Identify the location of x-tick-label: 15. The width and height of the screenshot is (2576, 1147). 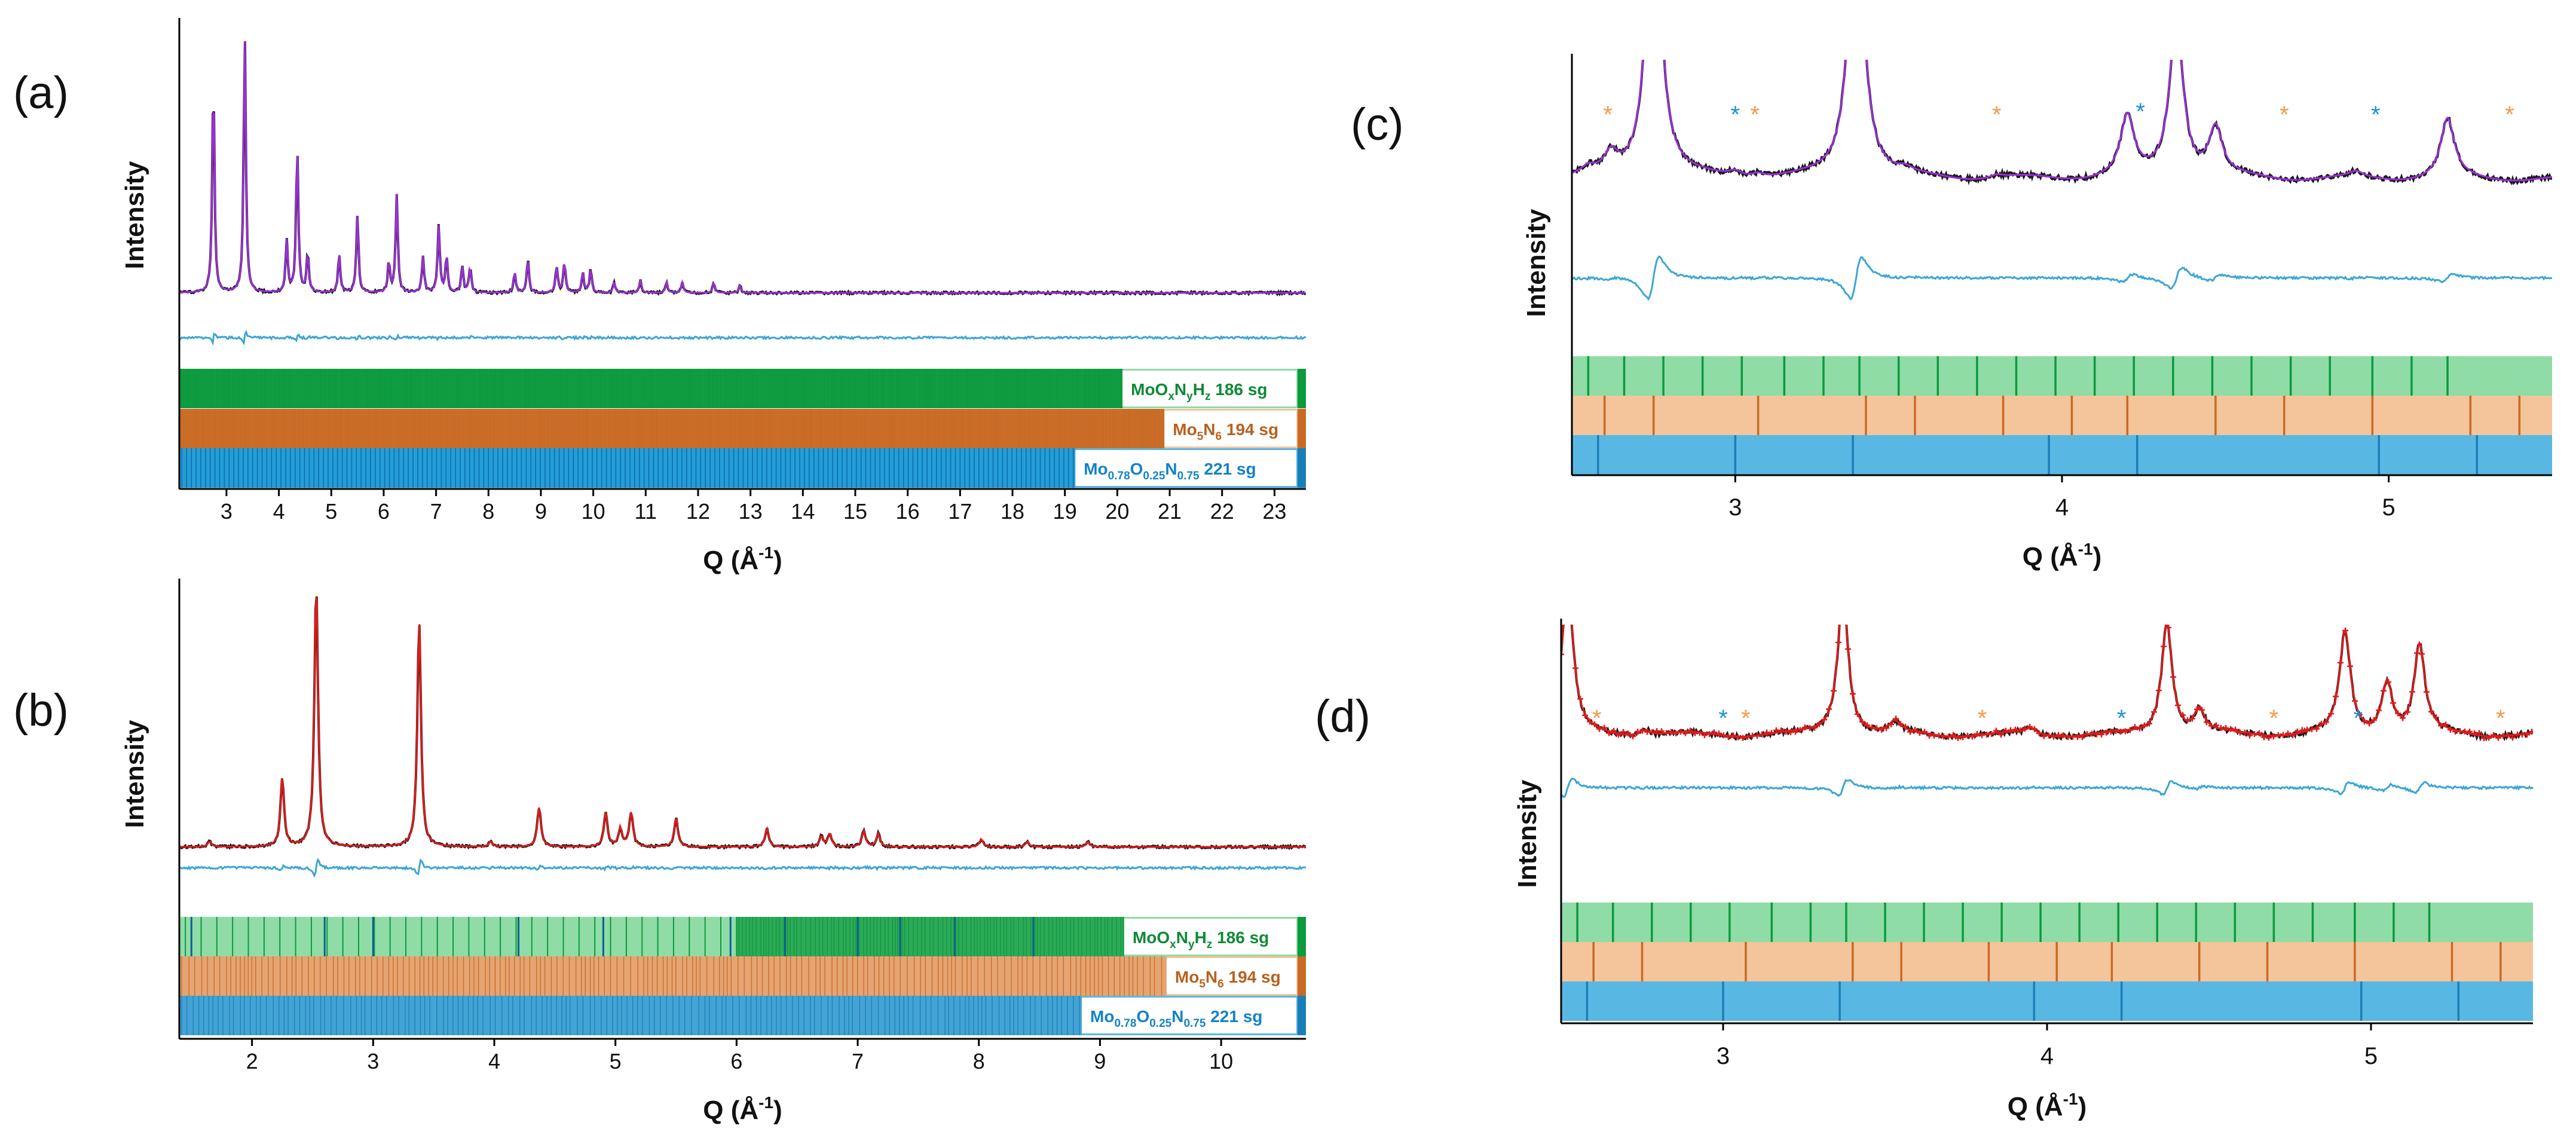
(855, 511).